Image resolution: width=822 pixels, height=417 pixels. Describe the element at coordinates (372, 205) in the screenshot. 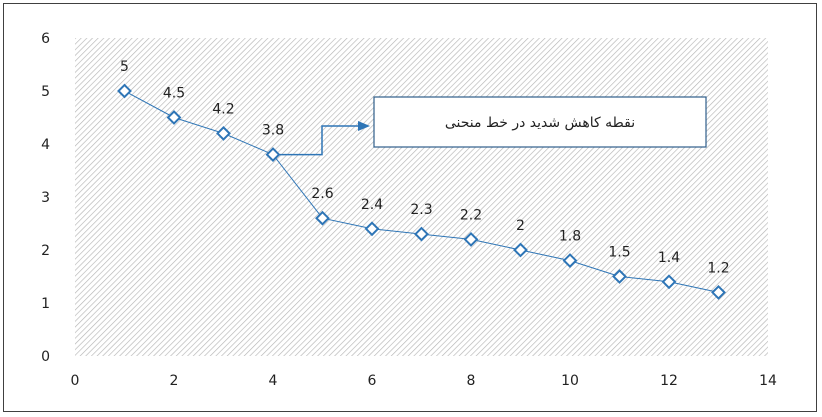

I see `data-label: 2.4` at that location.